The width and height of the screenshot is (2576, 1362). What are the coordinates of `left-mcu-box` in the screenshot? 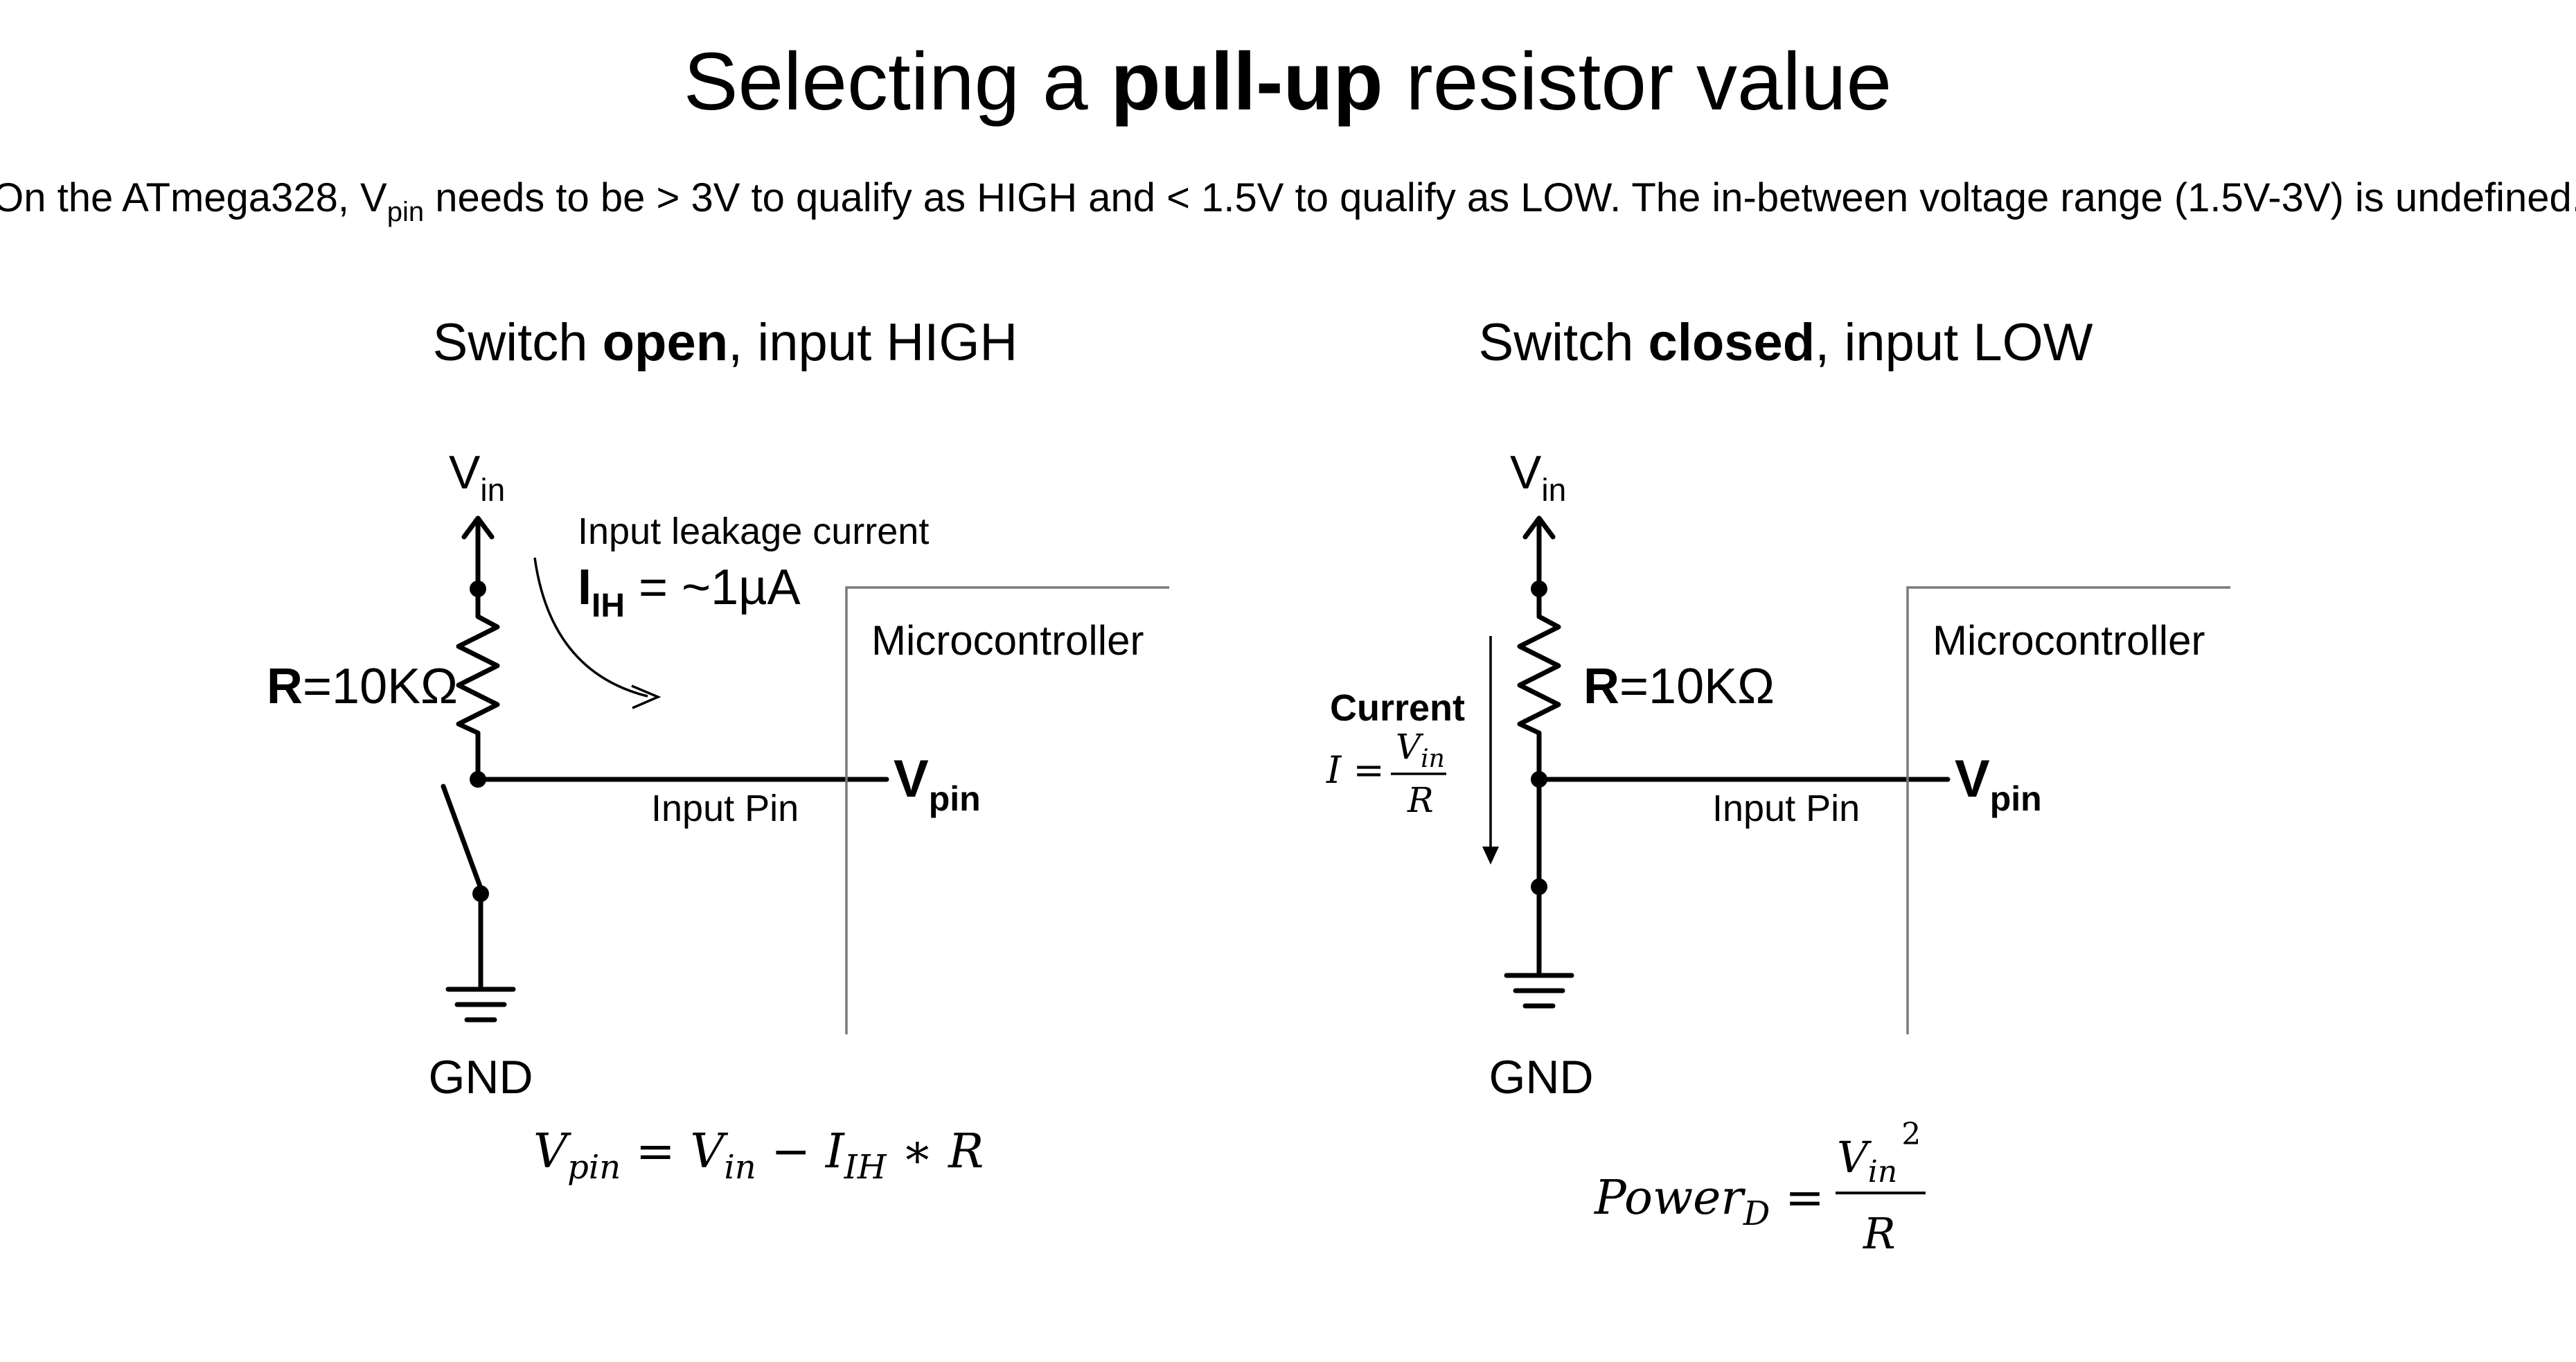 It's located at (1007, 810).